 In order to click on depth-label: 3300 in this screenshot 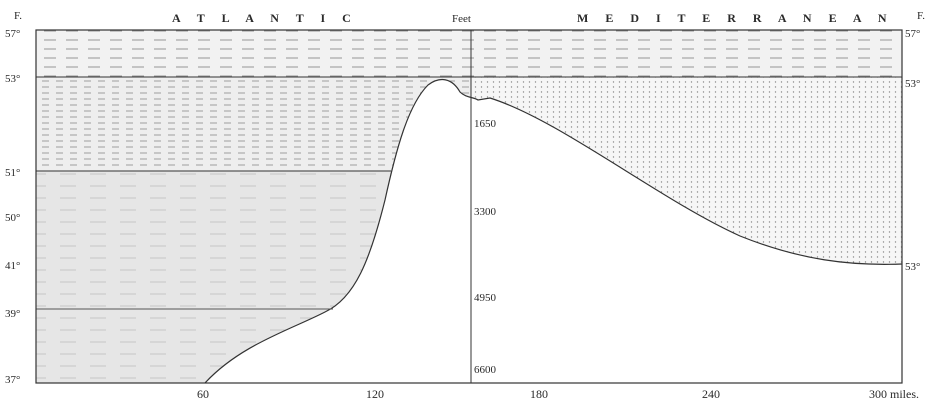, I will do `click(485, 212)`.